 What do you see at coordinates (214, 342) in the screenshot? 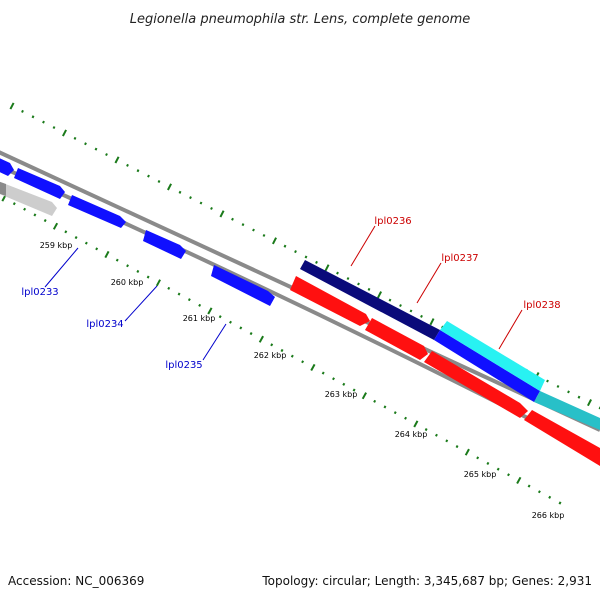
I see `leader-line-lpl0235` at bounding box center [214, 342].